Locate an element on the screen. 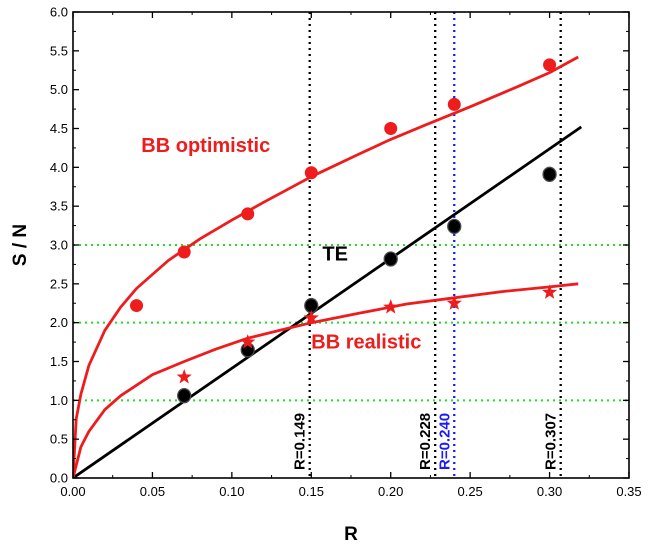  y-tick-label: 0.0 is located at coordinates (59, 478).